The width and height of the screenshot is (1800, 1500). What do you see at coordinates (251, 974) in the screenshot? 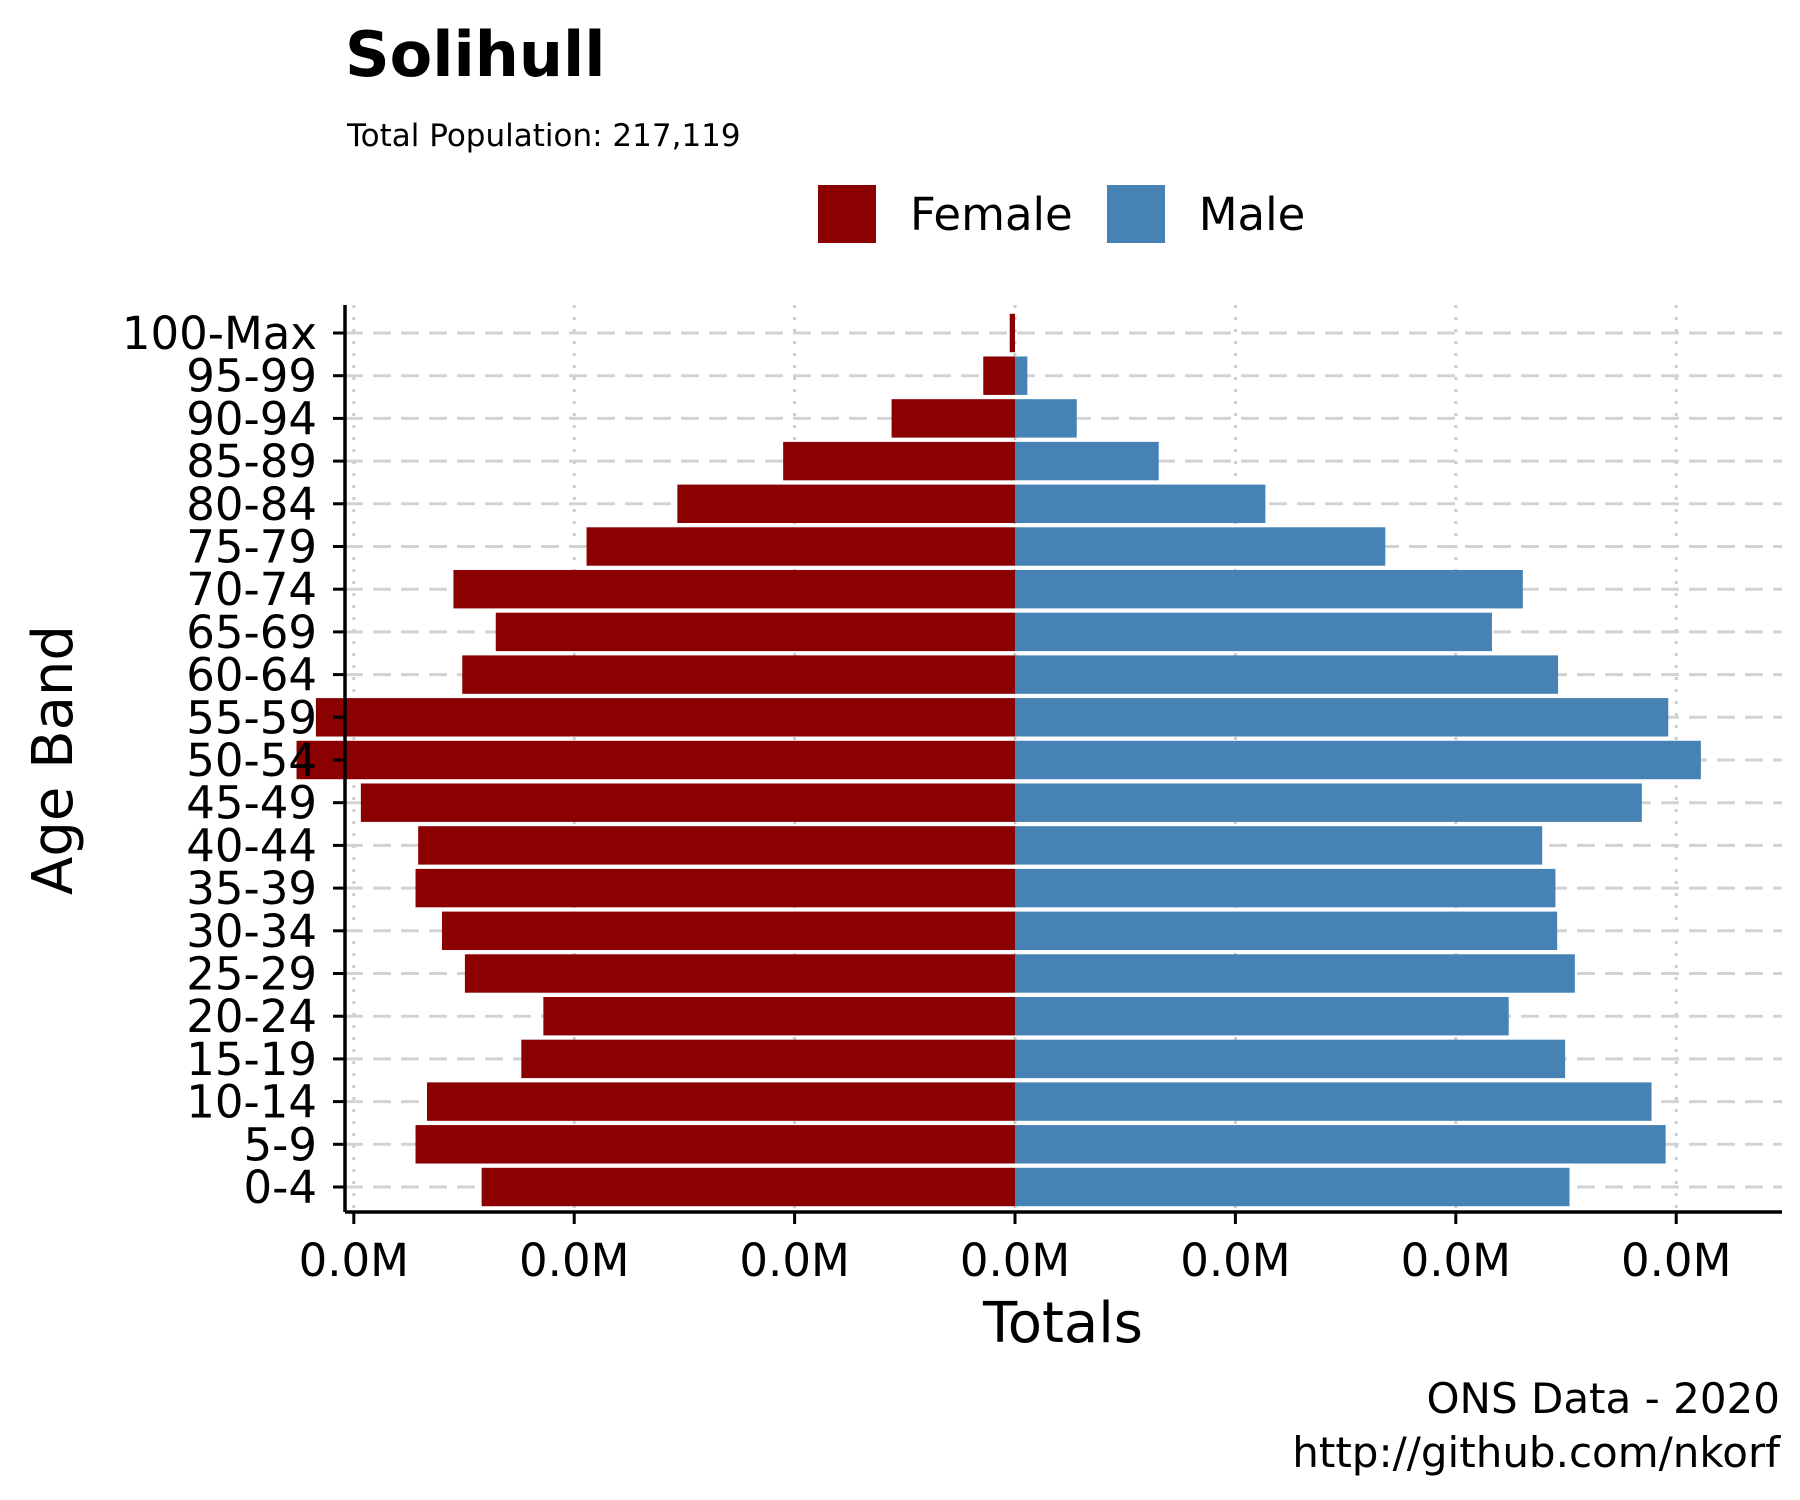
I see `y-tick-label-25-29: 25-29` at bounding box center [251, 974].